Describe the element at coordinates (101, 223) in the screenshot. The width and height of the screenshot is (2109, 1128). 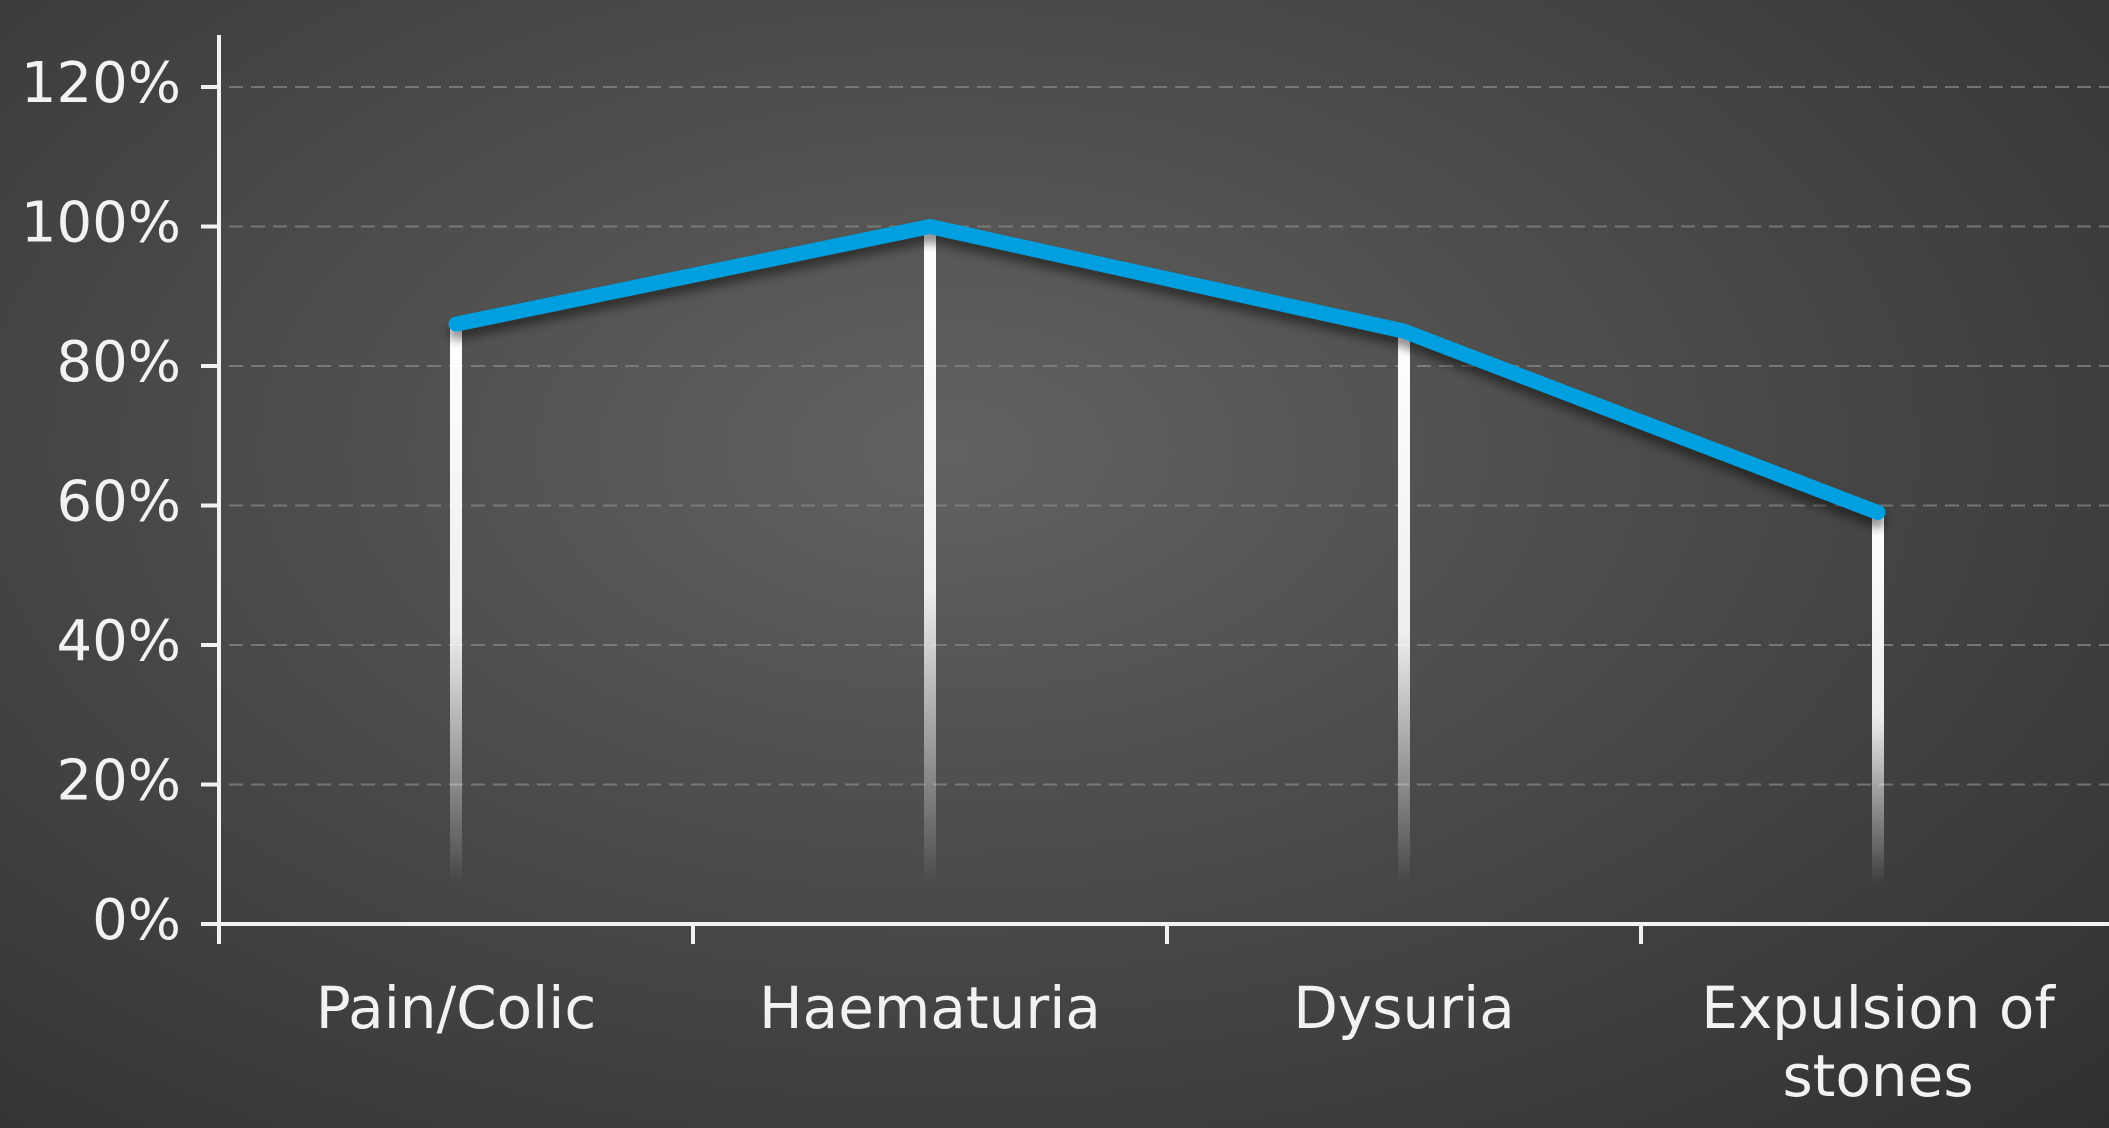
I see `y-tick-label: 100%` at that location.